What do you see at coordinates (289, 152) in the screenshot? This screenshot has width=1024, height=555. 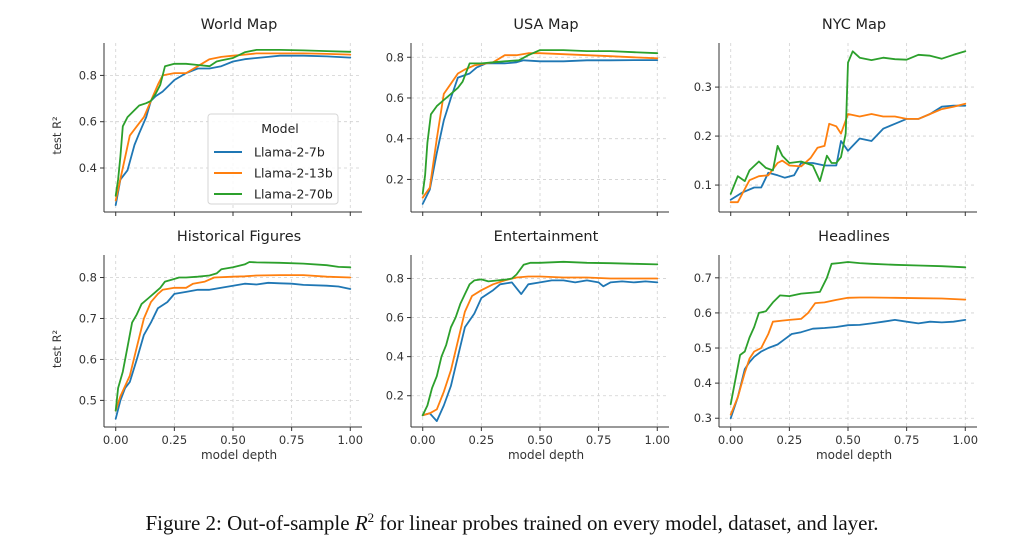 I see `legend-label: Llama-2-7b` at bounding box center [289, 152].